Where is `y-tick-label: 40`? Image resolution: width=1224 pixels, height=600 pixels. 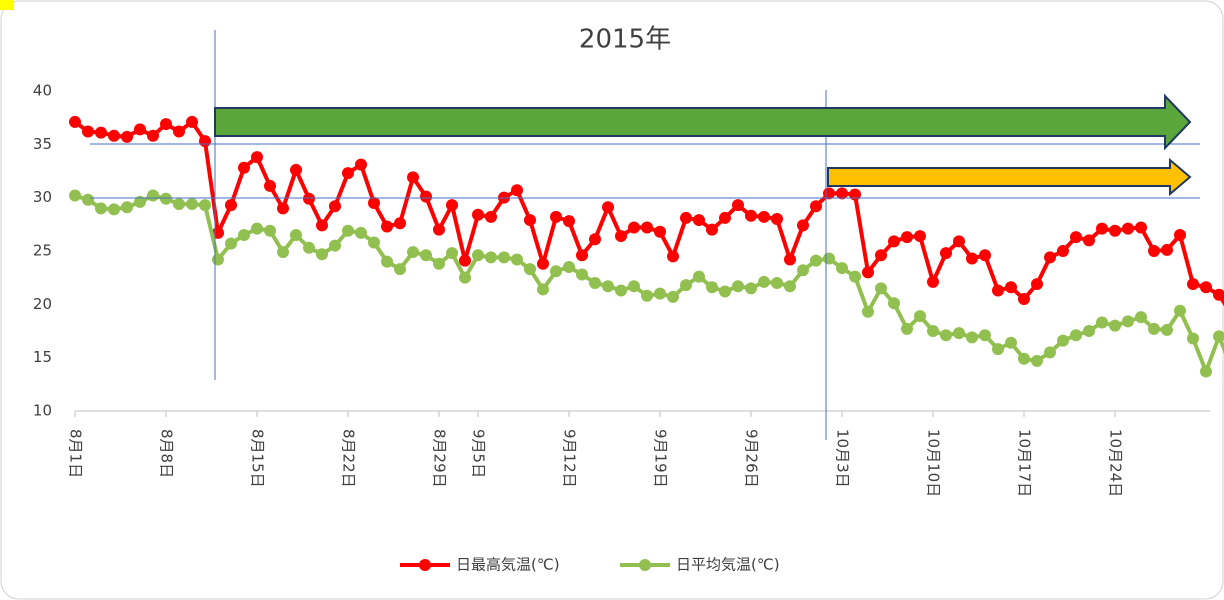
y-tick-label: 40 is located at coordinates (42, 91).